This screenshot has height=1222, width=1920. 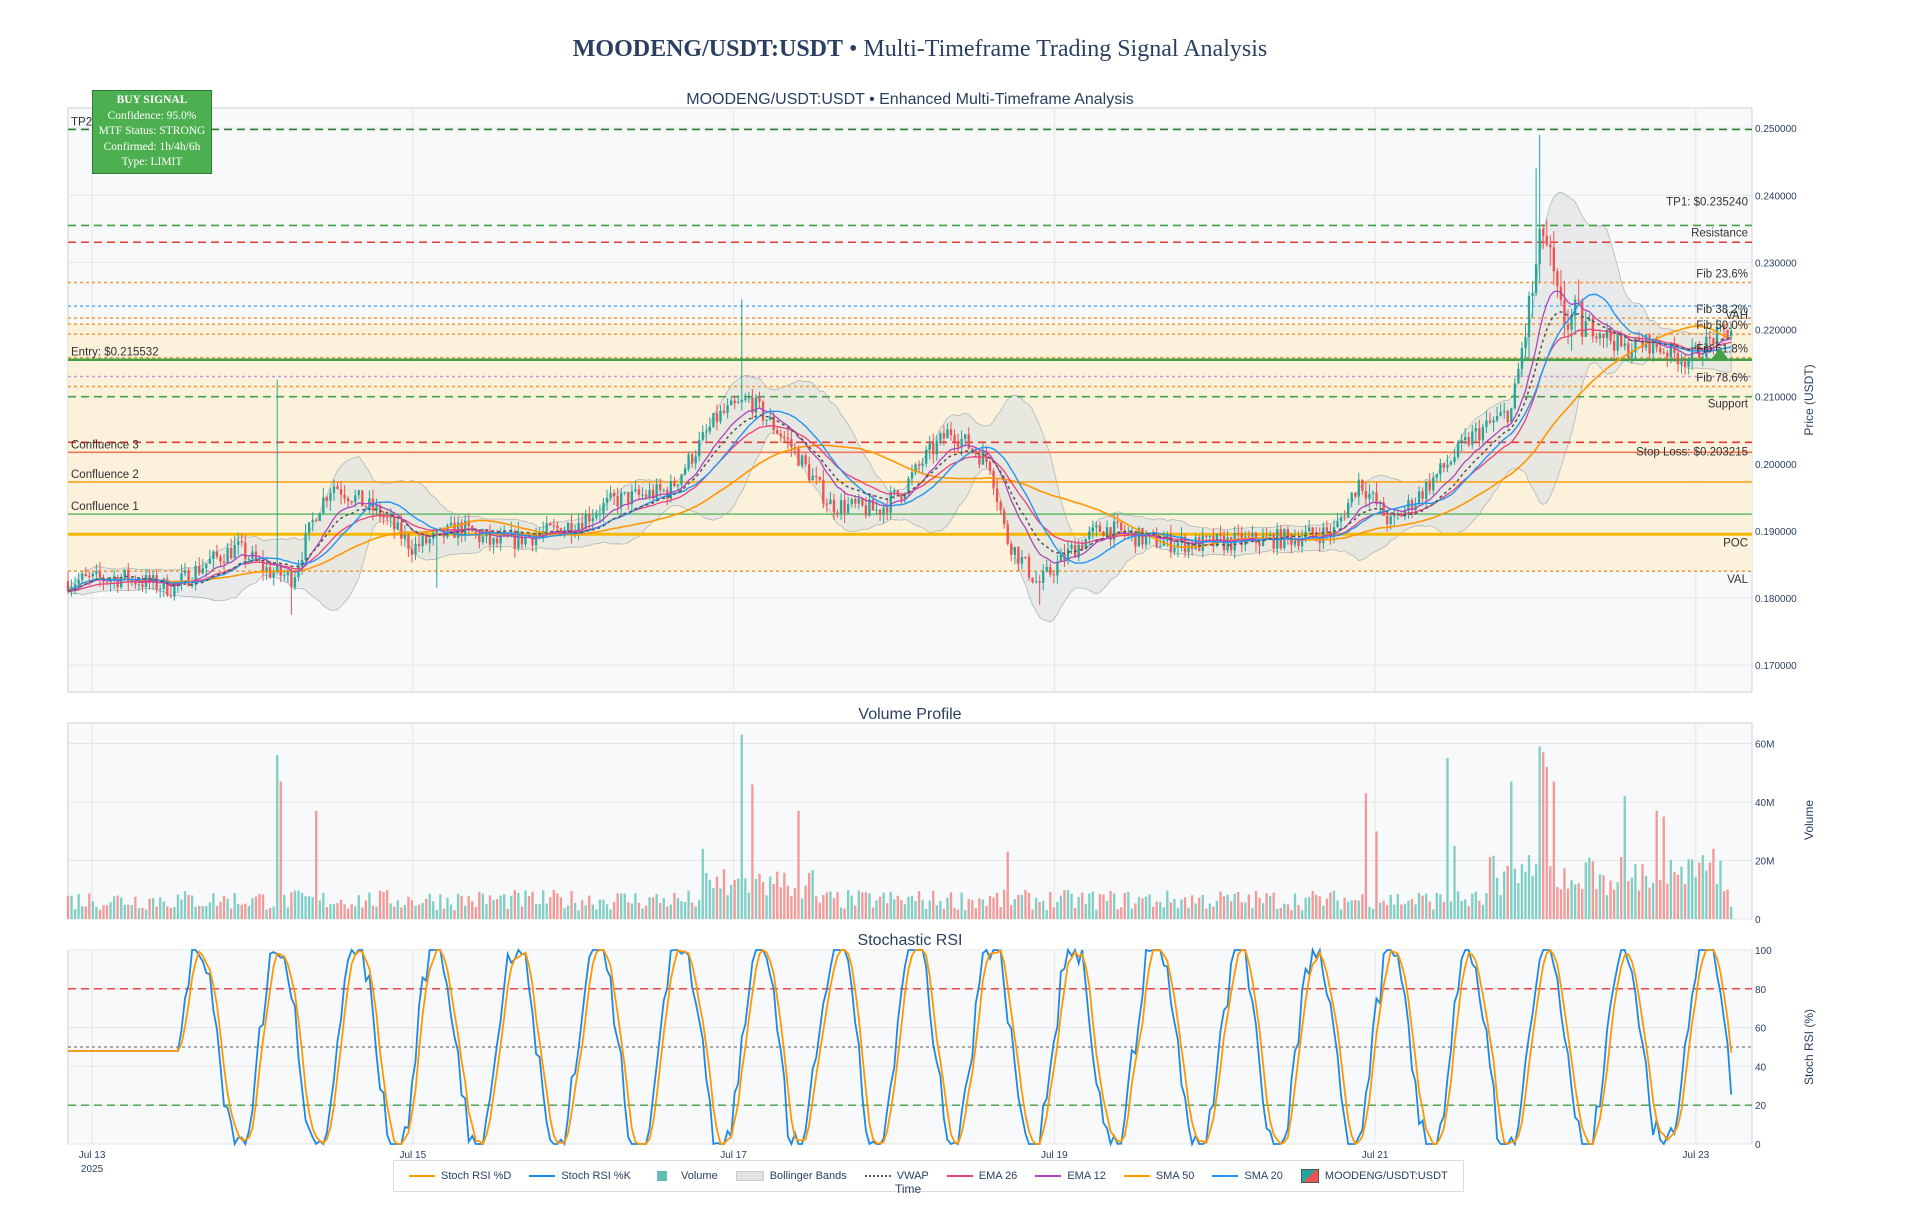 What do you see at coordinates (1247, 1176) in the screenshot?
I see `legend-item: SMA 20` at bounding box center [1247, 1176].